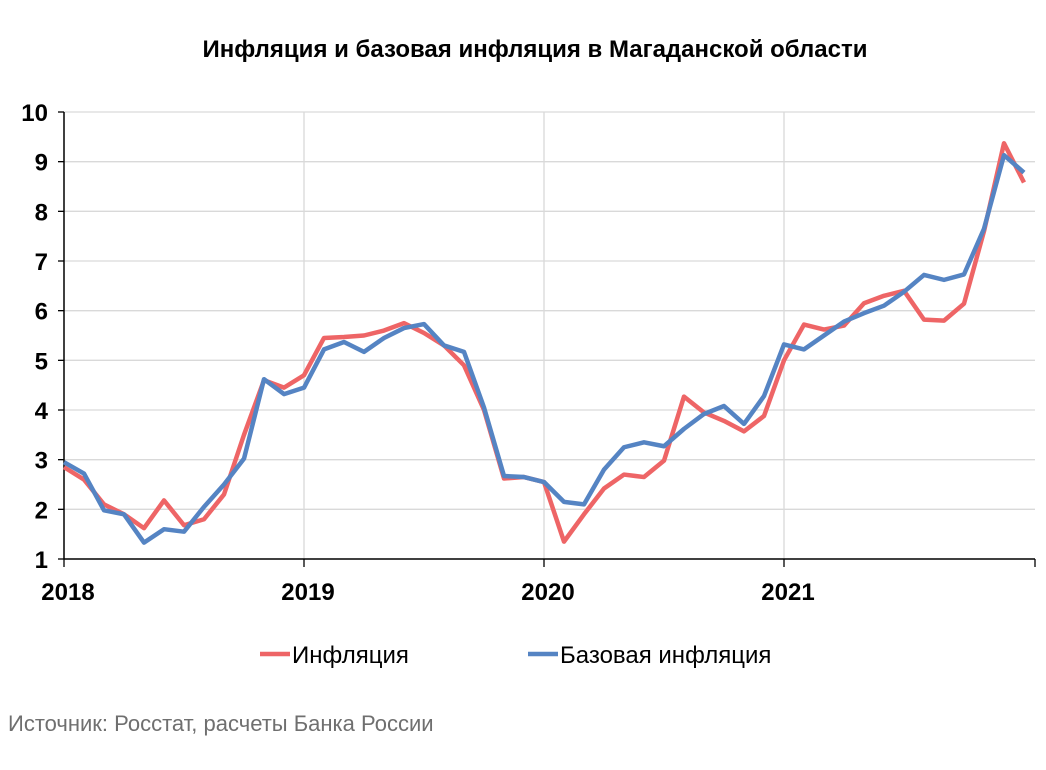 Image resolution: width=1046 pixels, height=770 pixels. I want to click on y-tick-label: 6, so click(41, 312).